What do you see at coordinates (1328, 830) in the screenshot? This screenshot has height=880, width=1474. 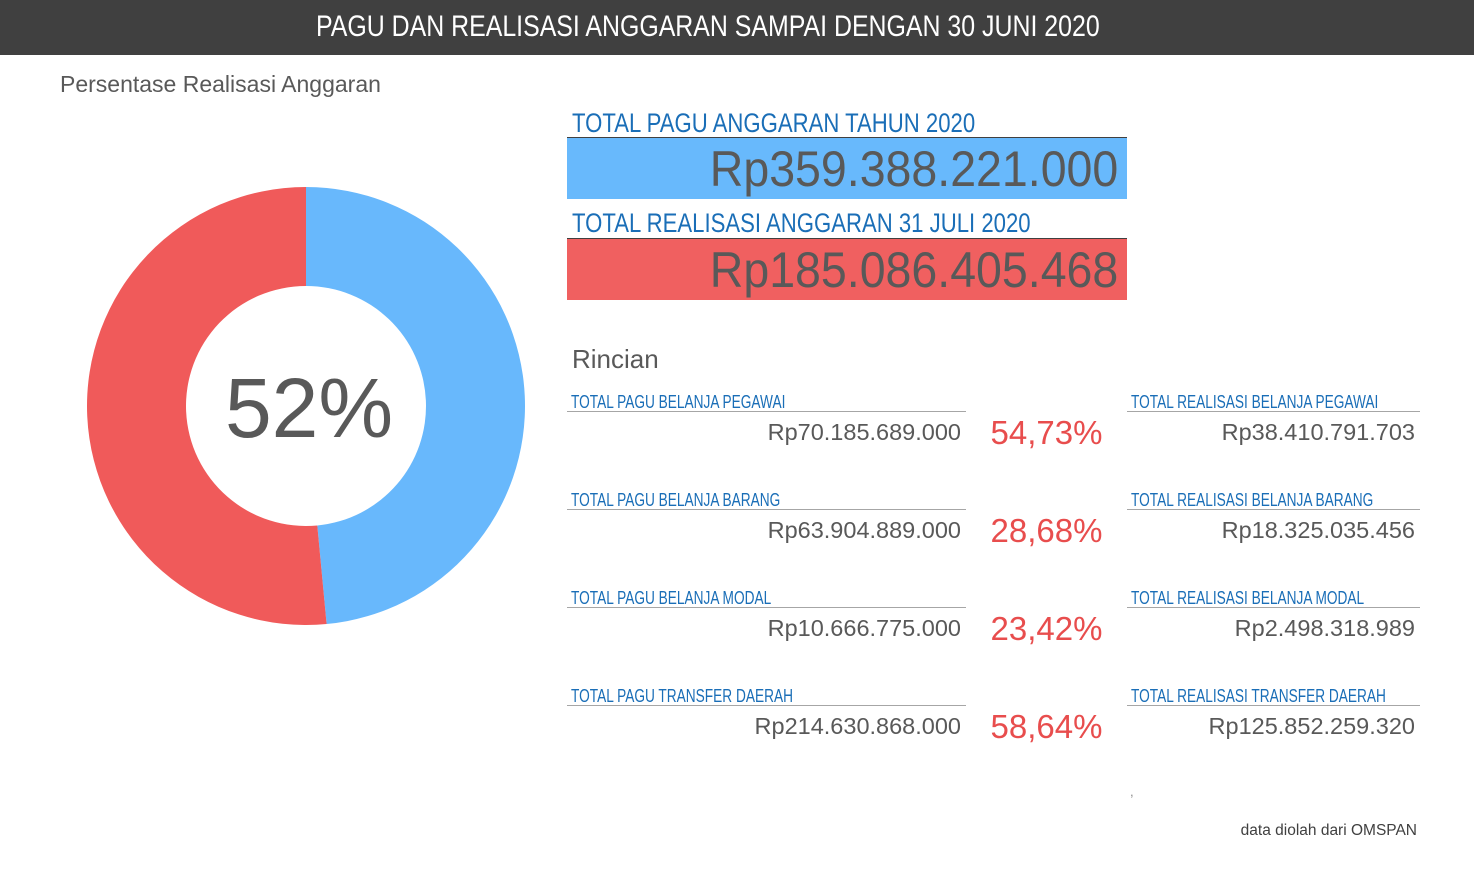 I see `source-note: data diolah dari OMSPAN` at bounding box center [1328, 830].